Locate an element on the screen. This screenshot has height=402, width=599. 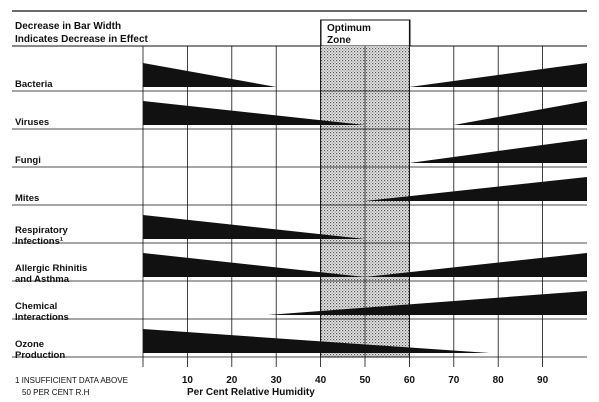
x-tick-label: 50 is located at coordinates (365, 380).